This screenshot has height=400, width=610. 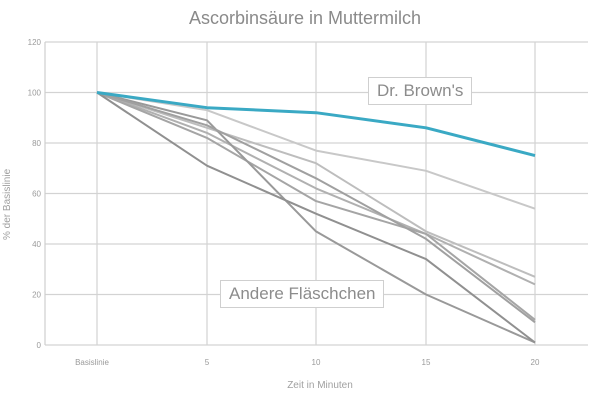 What do you see at coordinates (36, 143) in the screenshot?
I see `y-tick-label: 80` at bounding box center [36, 143].